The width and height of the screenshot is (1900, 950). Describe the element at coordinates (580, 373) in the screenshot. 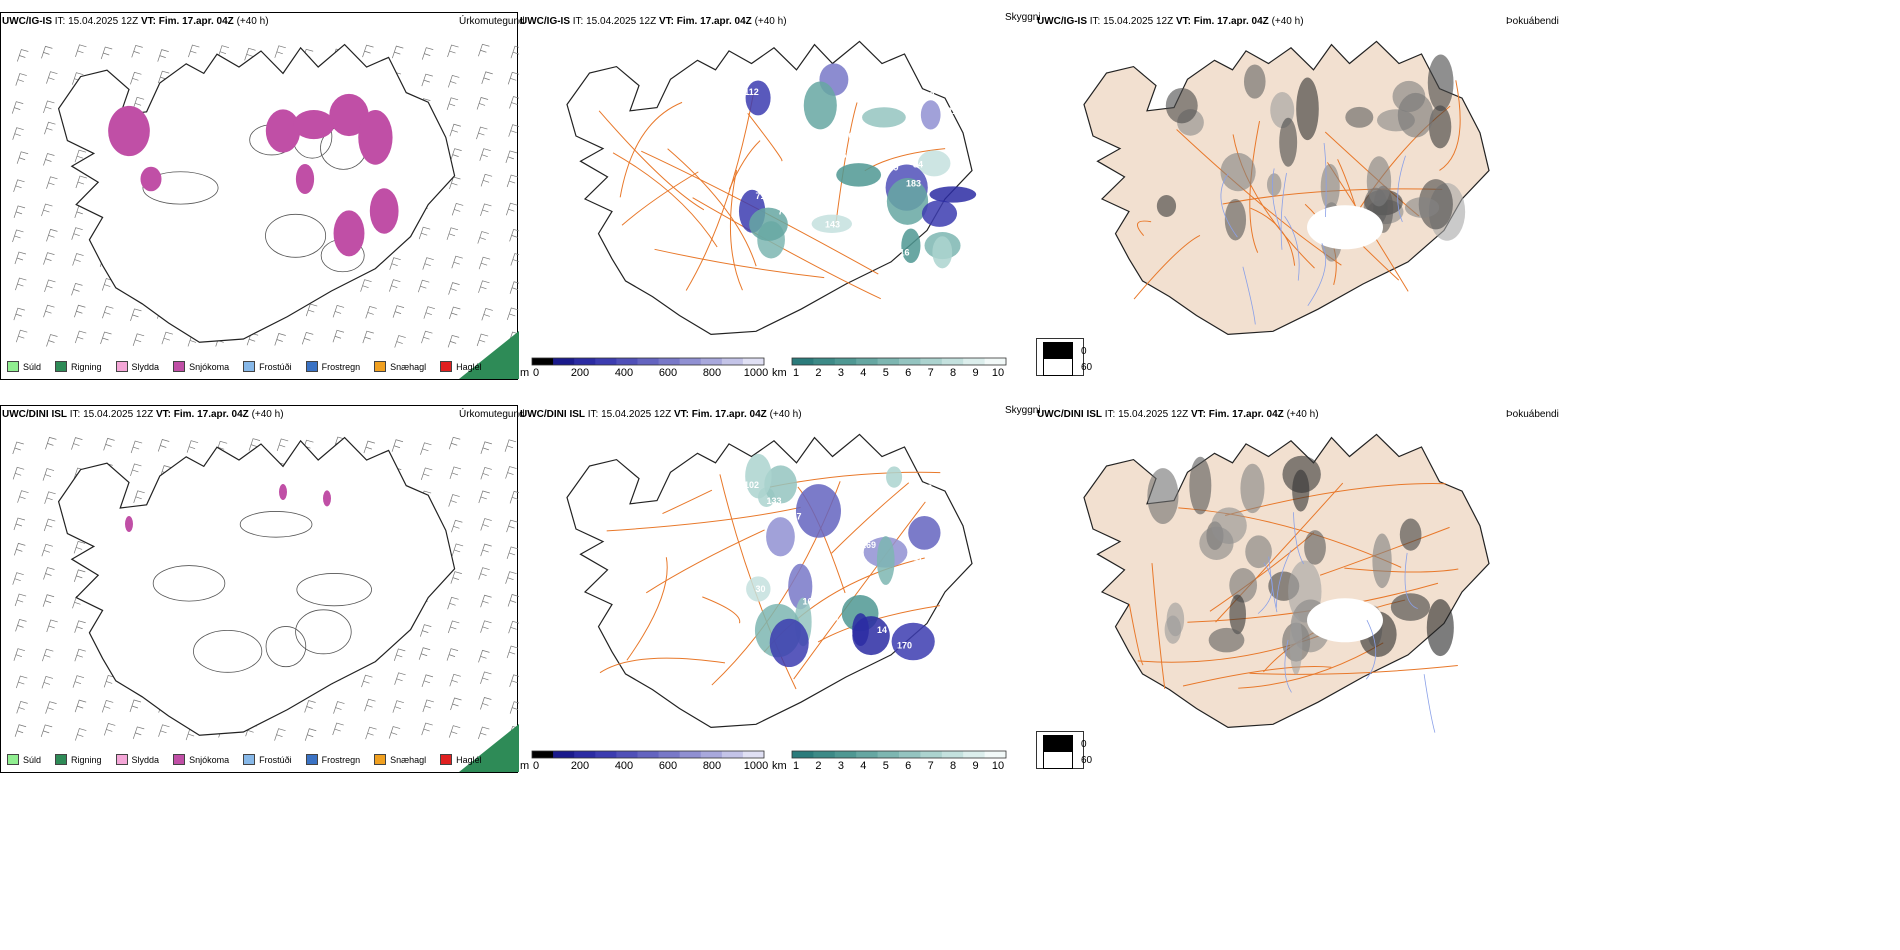

I see `colorbar-tick-label: 200` at that location.